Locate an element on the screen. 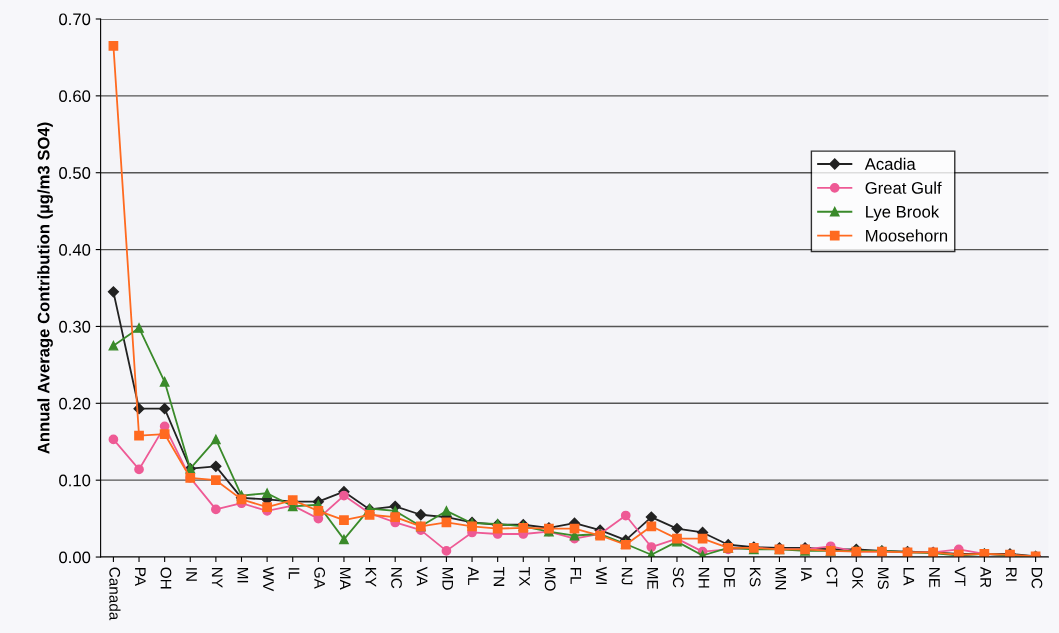 The image size is (1059, 633). x-tick-label: AR is located at coordinates (985, 577).